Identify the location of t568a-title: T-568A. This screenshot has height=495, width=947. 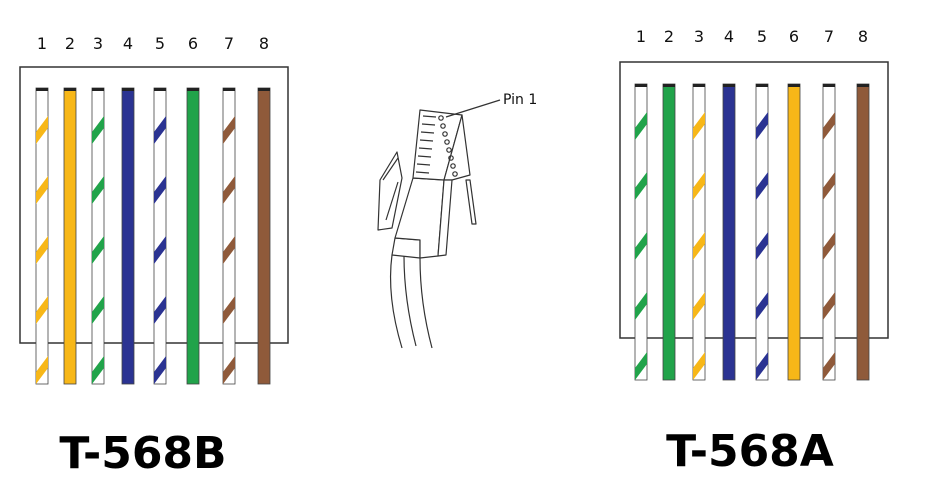
(750, 451).